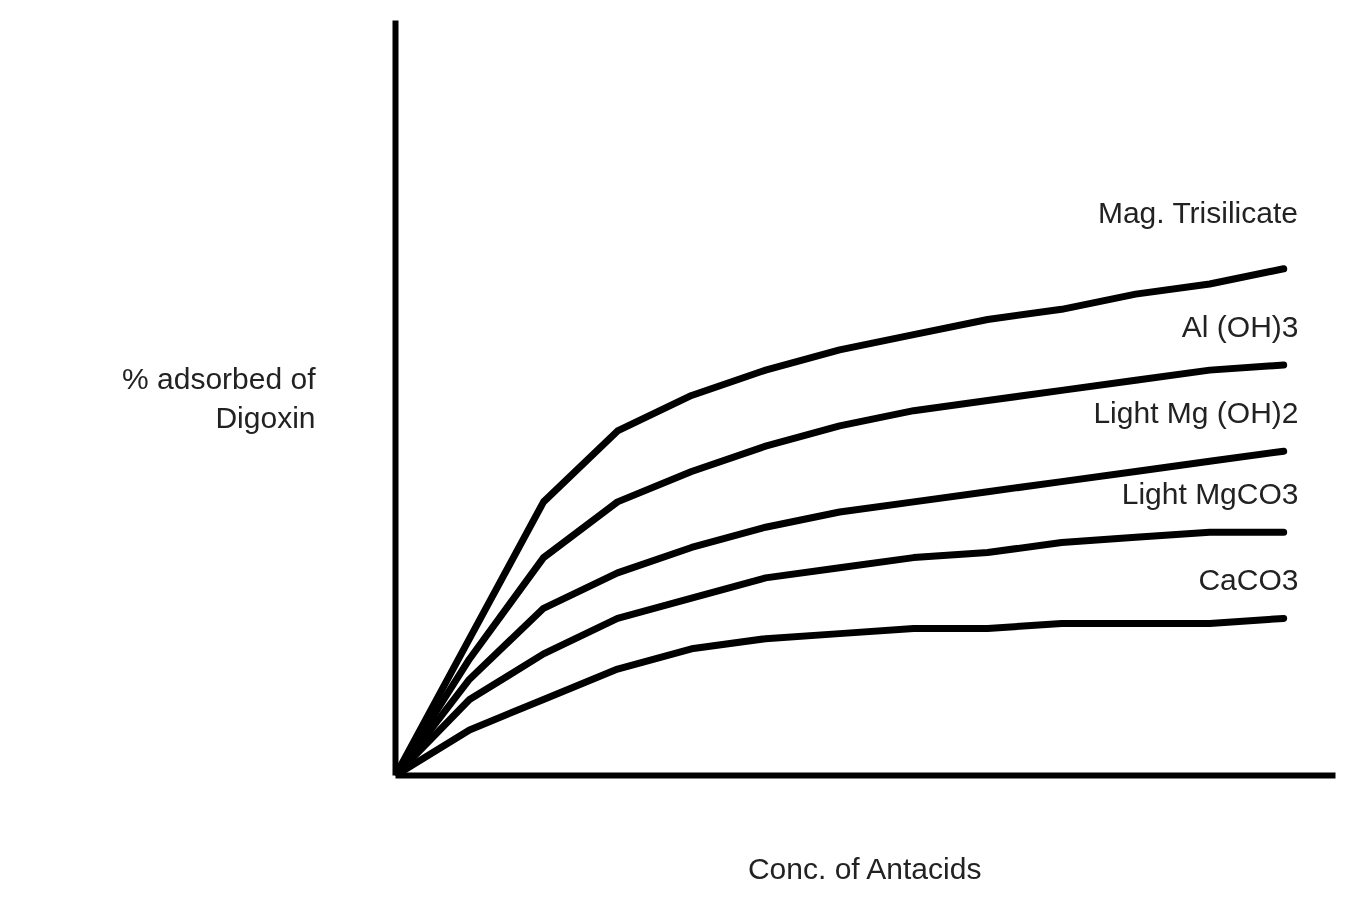  Describe the element at coordinates (1197, 212) in the screenshot. I see `series-label: Mag. Trisilicate` at that location.